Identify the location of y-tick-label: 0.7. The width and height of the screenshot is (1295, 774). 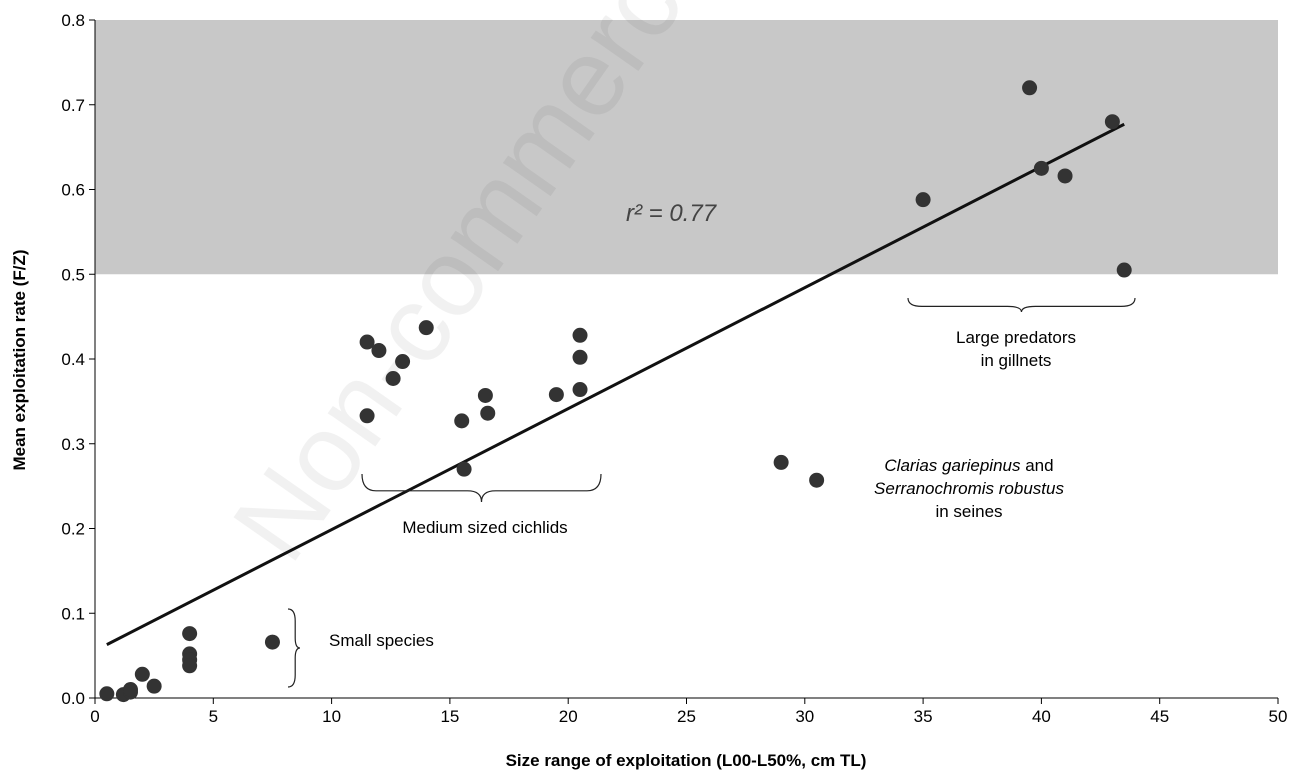
(73, 105).